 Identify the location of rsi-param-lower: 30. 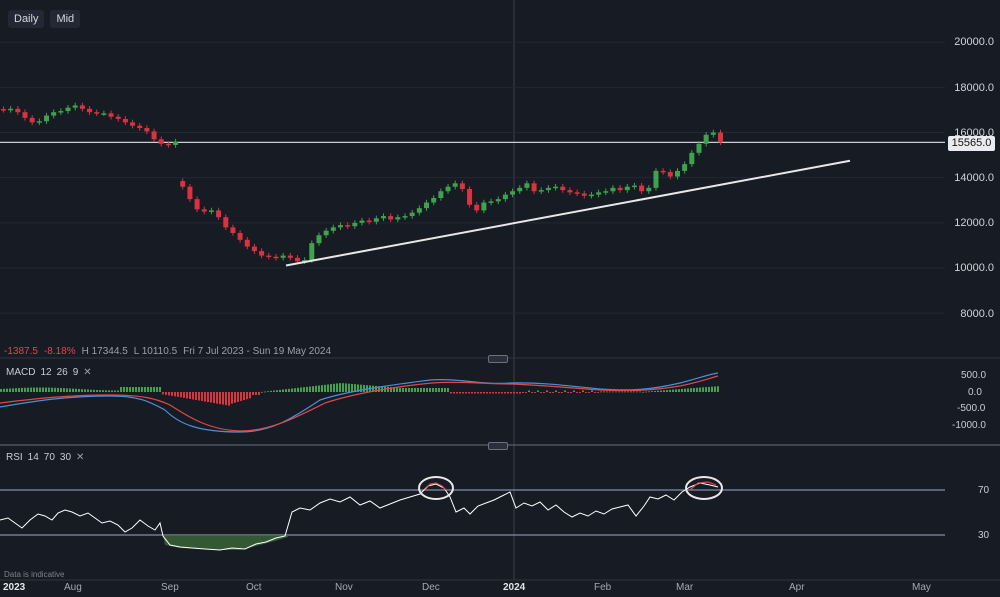
(65, 457).